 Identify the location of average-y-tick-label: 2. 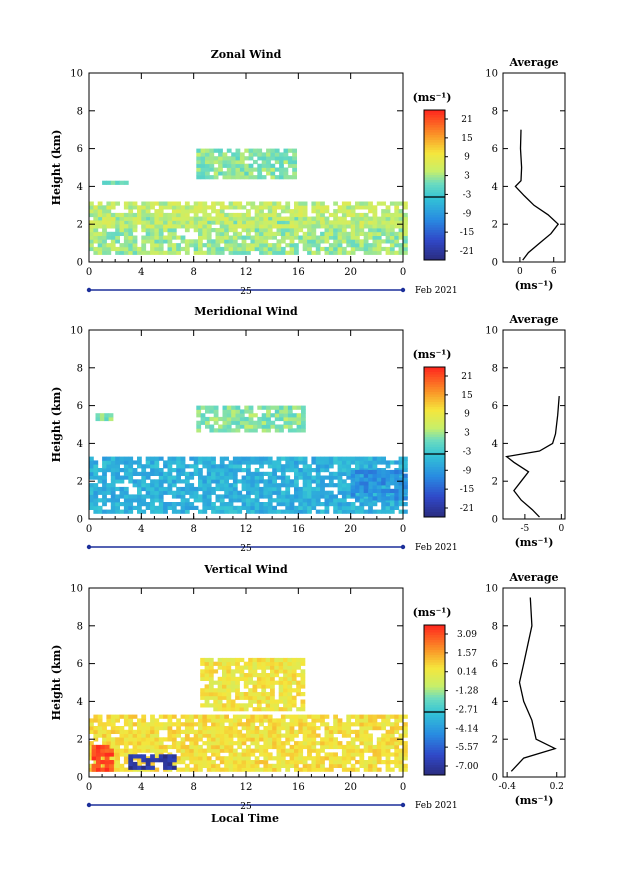
(495, 482).